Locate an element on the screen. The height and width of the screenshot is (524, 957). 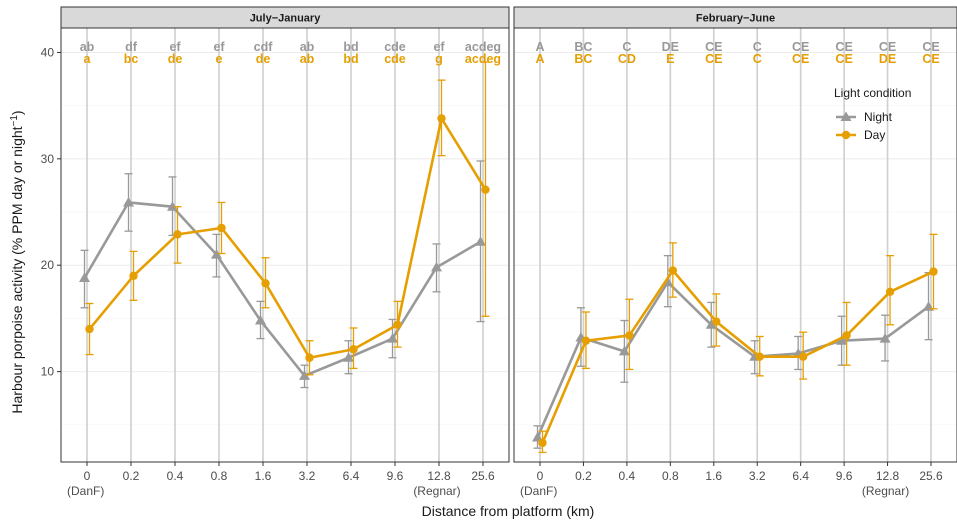
x-tick-sublabel: (DanF) is located at coordinates (85, 491).